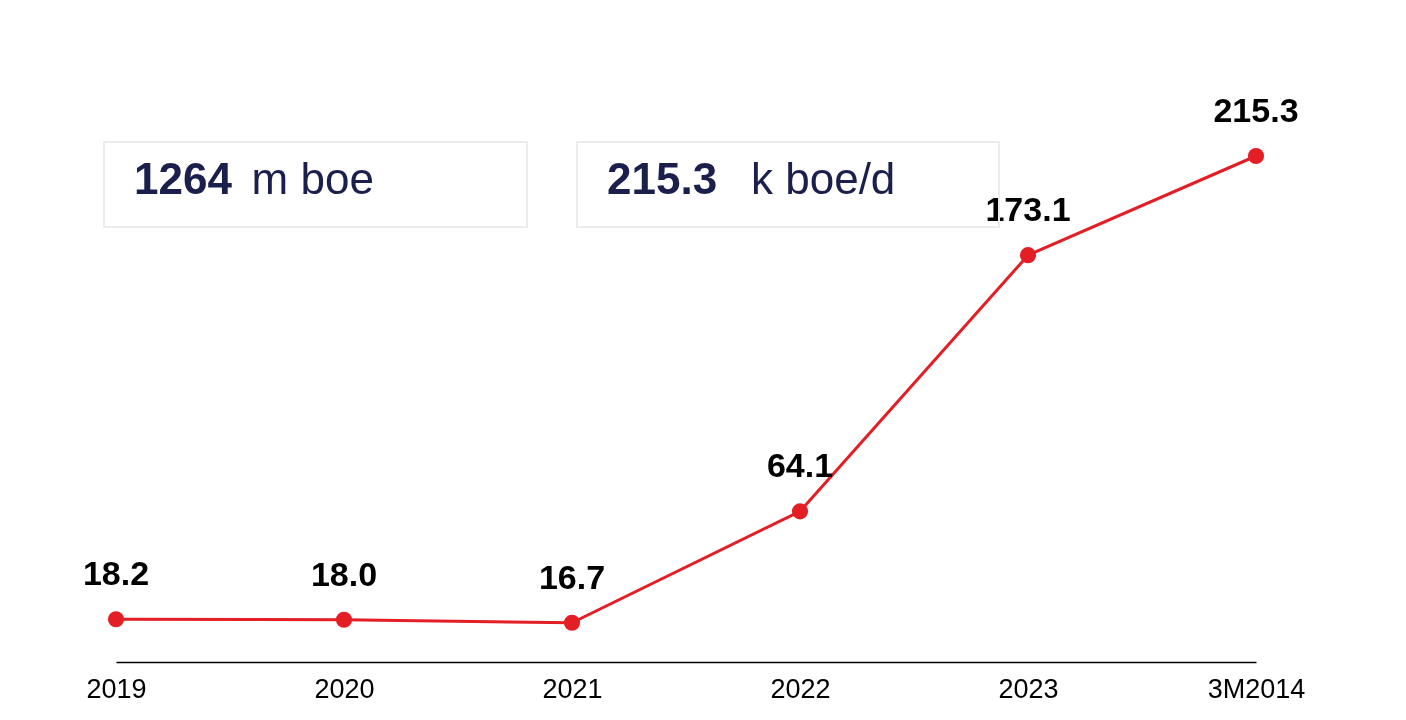  I want to click on x-tick-label: 2022, so click(800, 688).